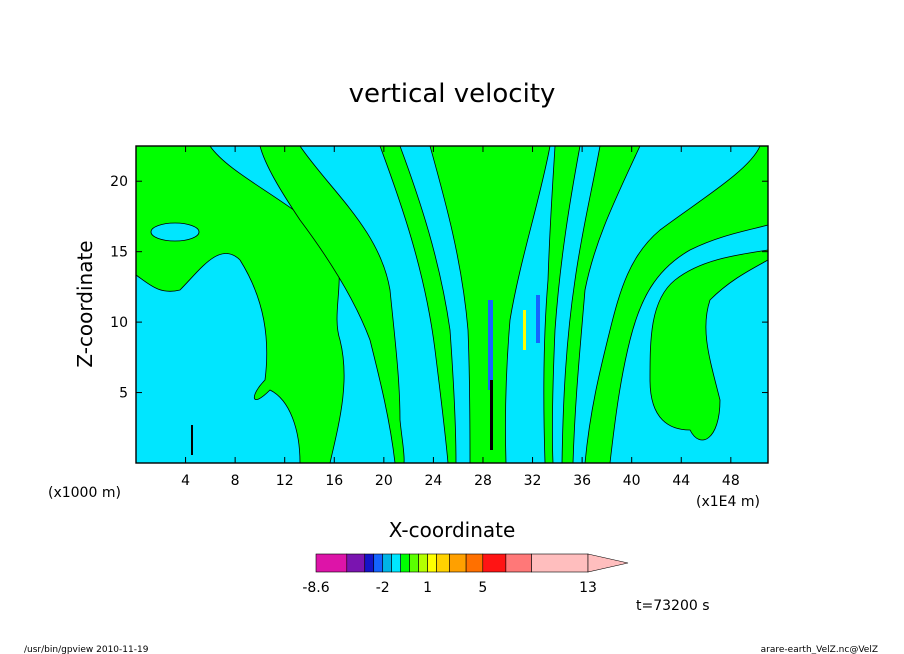 Image resolution: width=904 pixels, height=654 pixels. Describe the element at coordinates (533, 481) in the screenshot. I see `x-tick-label: 32` at that location.